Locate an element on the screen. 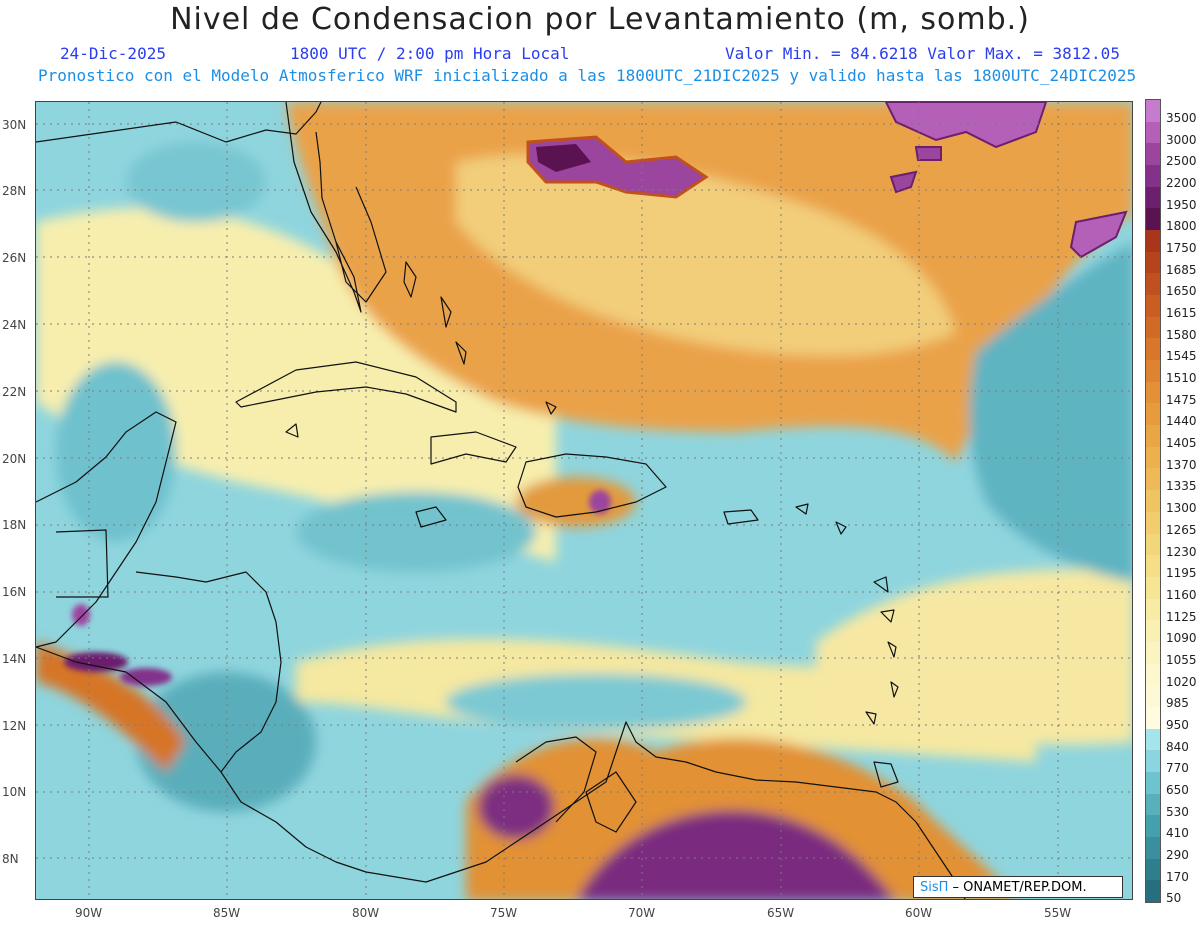  time-label: 1800 UTC / 2:00 pm Hora Local is located at coordinates (430, 53).